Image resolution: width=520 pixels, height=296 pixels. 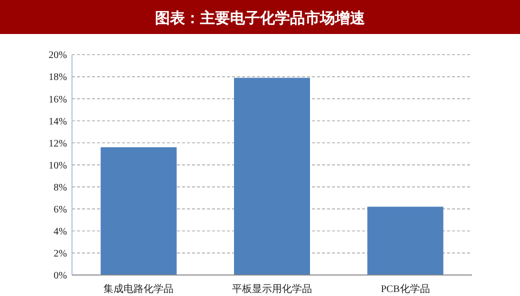 What do you see at coordinates (260, 18) in the screenshot?
I see `chart-title: 图表：主要电子化学品市场增速` at bounding box center [260, 18].